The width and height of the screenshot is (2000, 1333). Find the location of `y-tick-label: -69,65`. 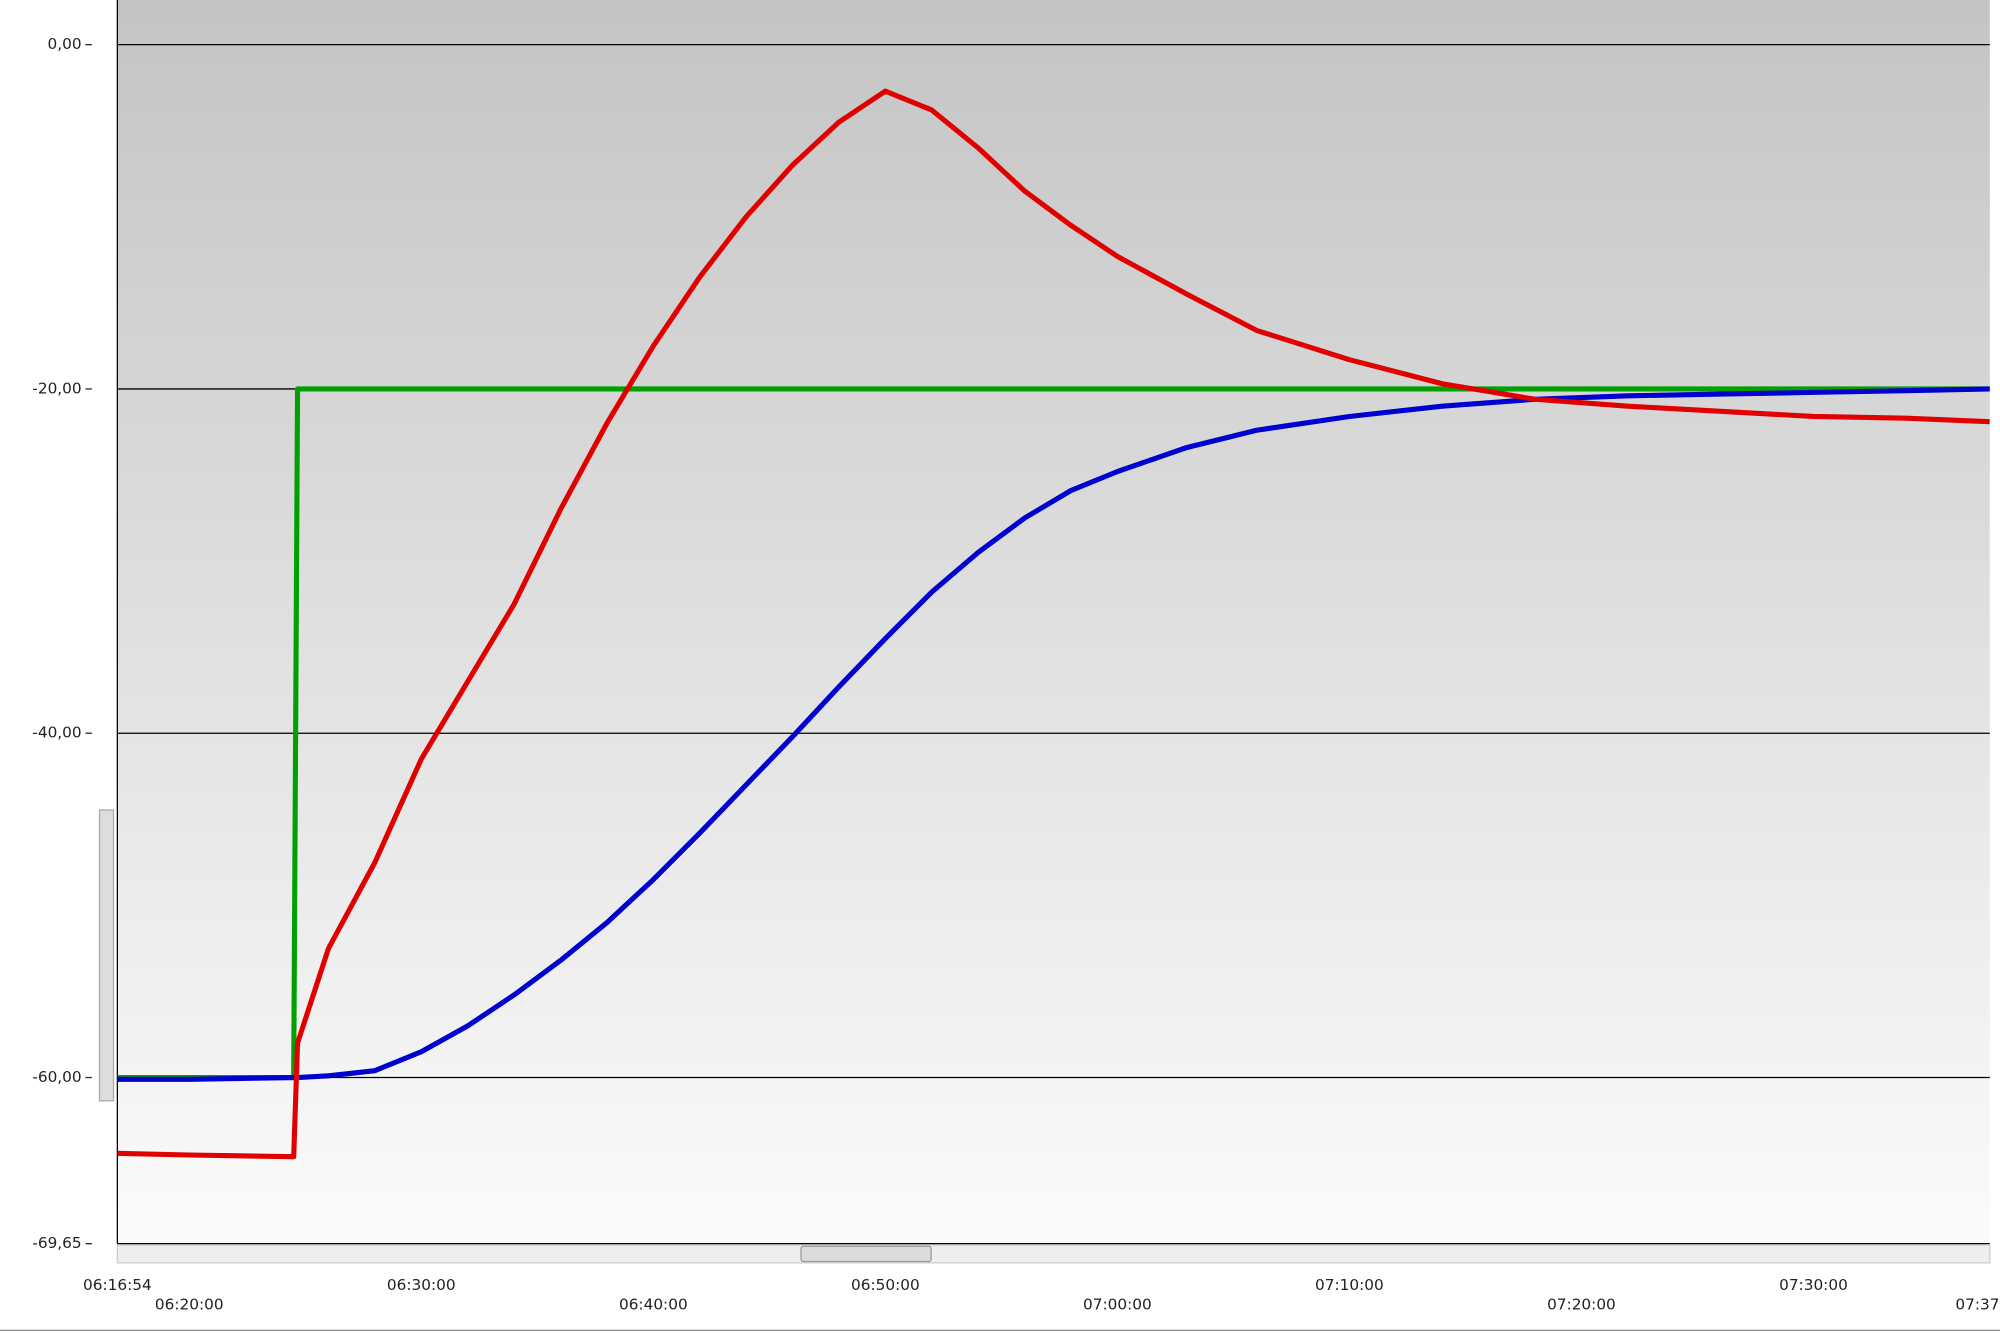

y-tick-label: -69,65 is located at coordinates (56, 1243).